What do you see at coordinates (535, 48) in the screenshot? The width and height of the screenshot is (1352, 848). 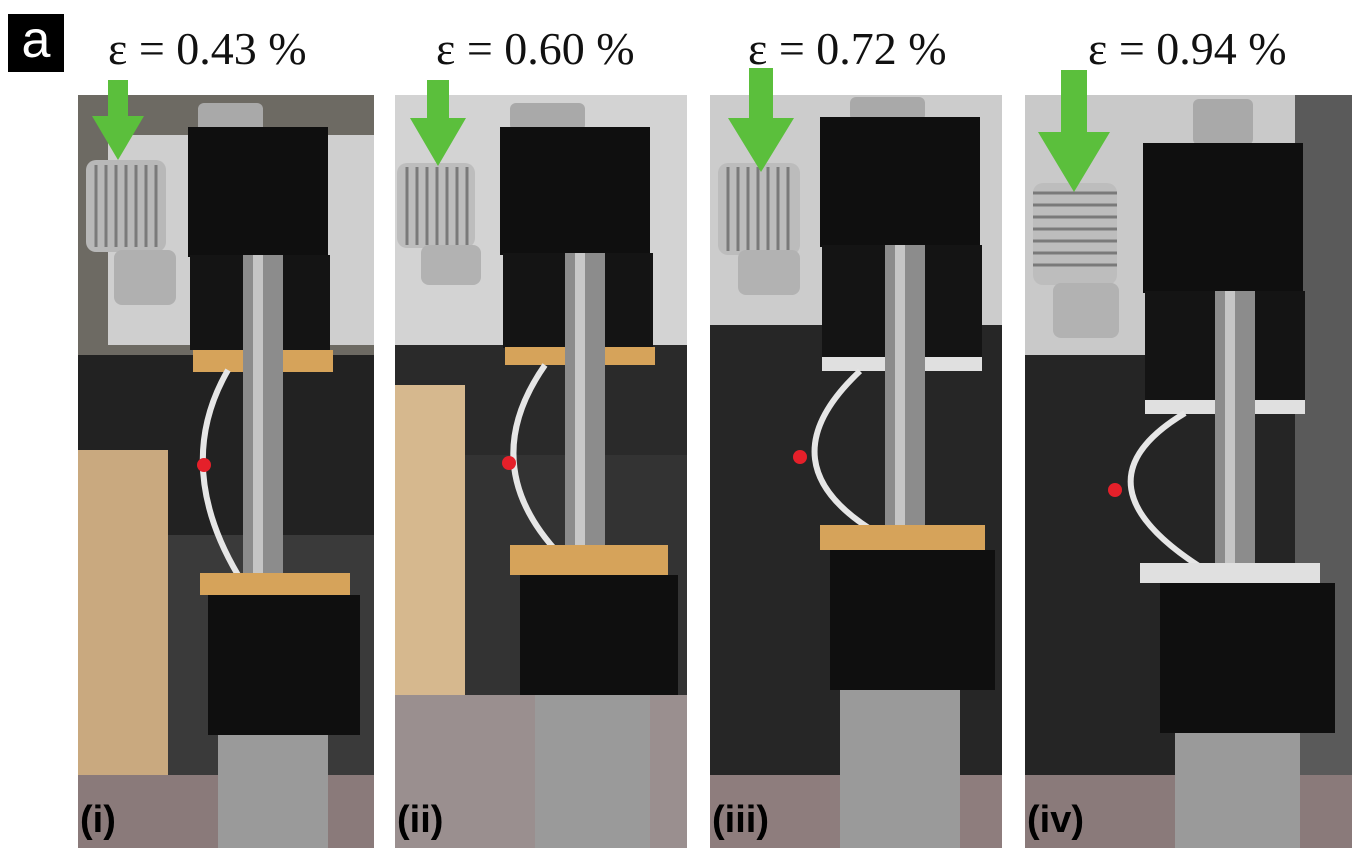 I see `strain-label-ii: ε = 0.60 %` at bounding box center [535, 48].